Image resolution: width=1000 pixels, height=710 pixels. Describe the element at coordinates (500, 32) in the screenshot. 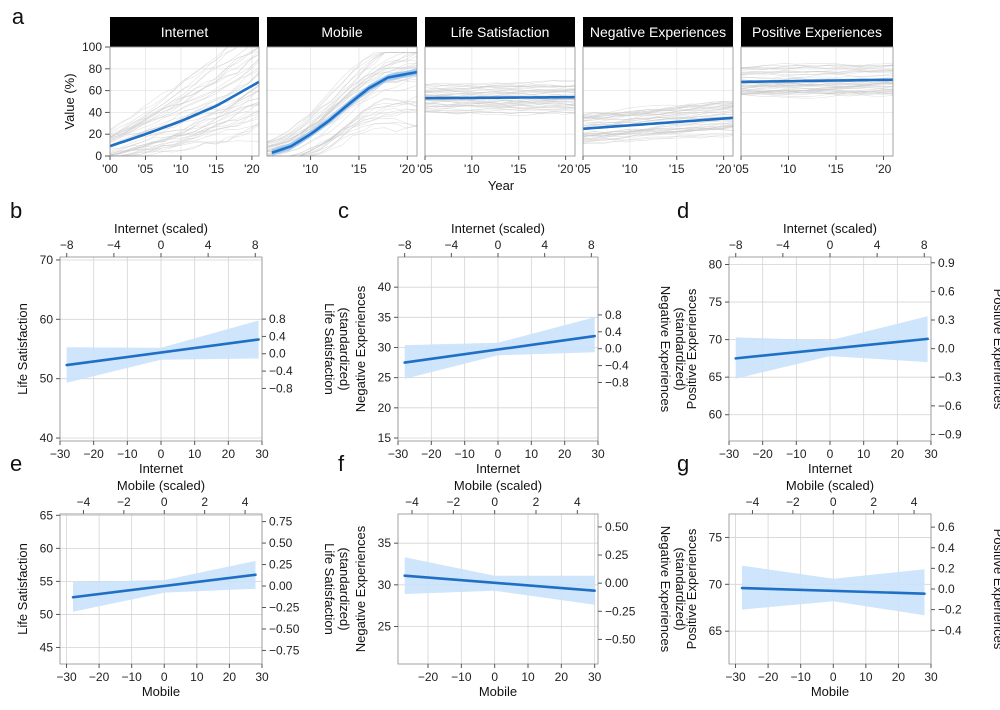

I see `facet-title: Life Satisfaction` at that location.